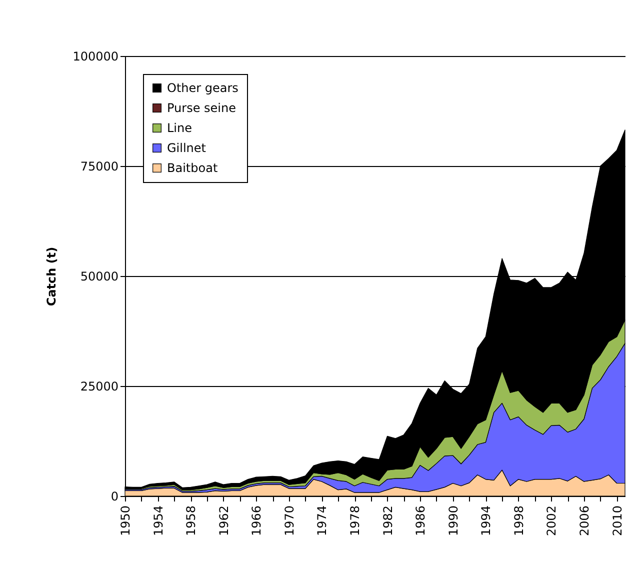 This screenshot has width=627, height=582. Describe the element at coordinates (421, 521) in the screenshot. I see `x-tick-label: 1986` at that location.